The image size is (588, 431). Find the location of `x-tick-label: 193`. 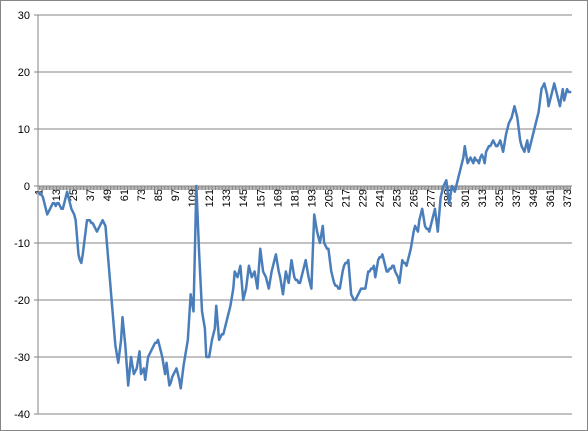

x-tick-label: 193 is located at coordinates (312, 198).